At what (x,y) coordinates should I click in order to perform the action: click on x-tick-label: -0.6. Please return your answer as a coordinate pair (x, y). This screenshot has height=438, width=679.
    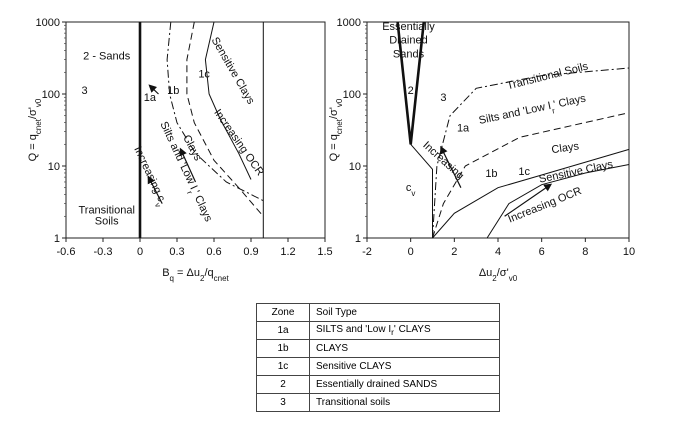
    Looking at the image, I should click on (66, 252).